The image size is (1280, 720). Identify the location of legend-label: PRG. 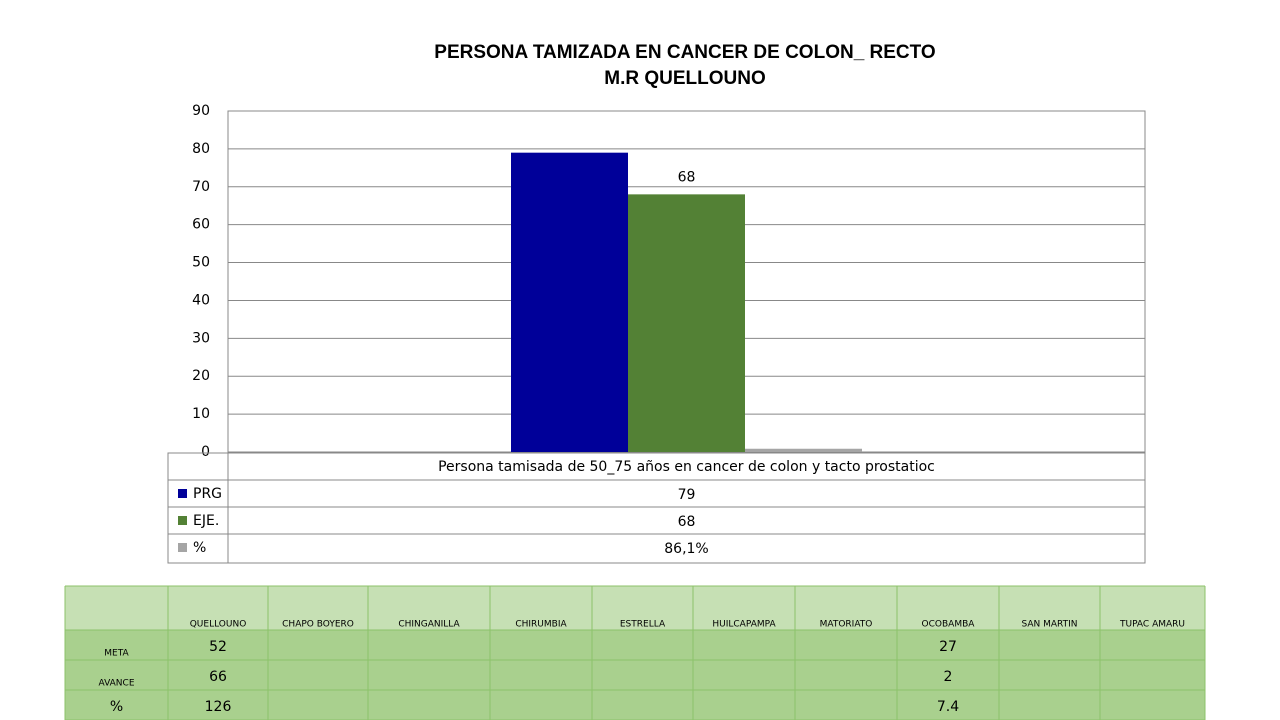
(207, 494).